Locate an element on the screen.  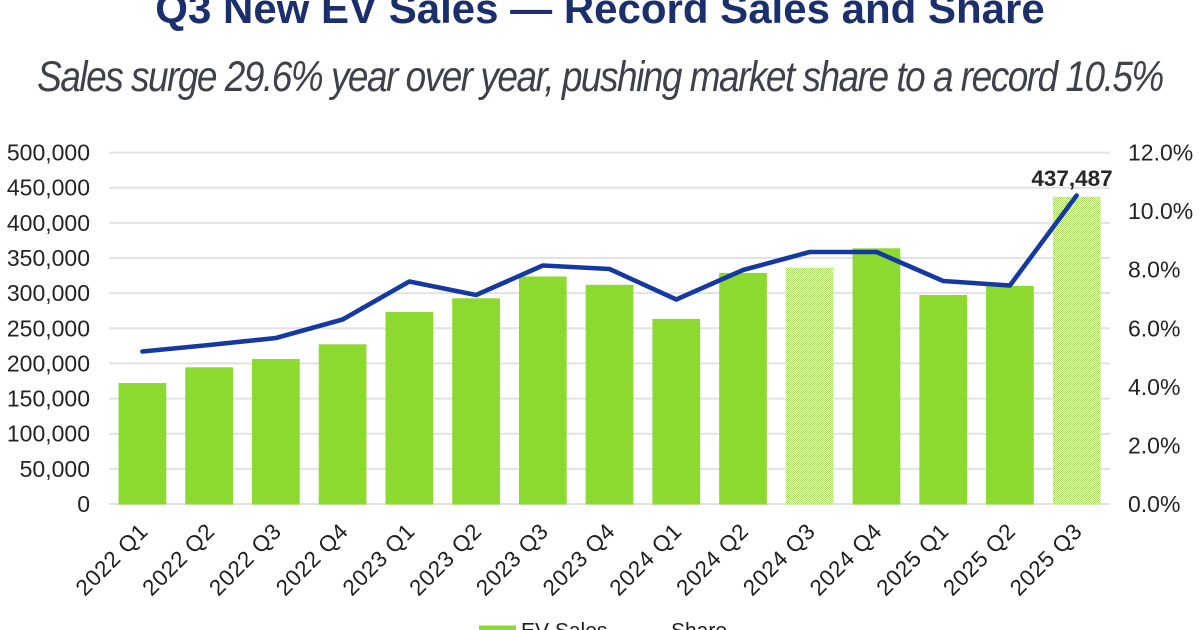
svg-text: 2024 Q3 is located at coordinates (779, 559).